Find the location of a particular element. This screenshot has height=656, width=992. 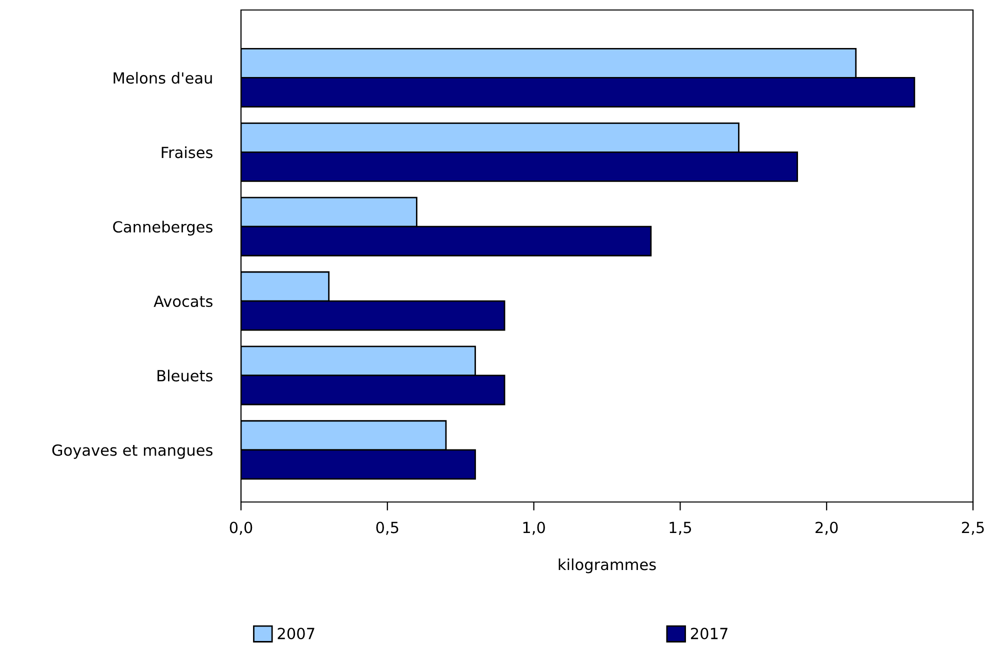

legend-label: 2017 is located at coordinates (709, 634).